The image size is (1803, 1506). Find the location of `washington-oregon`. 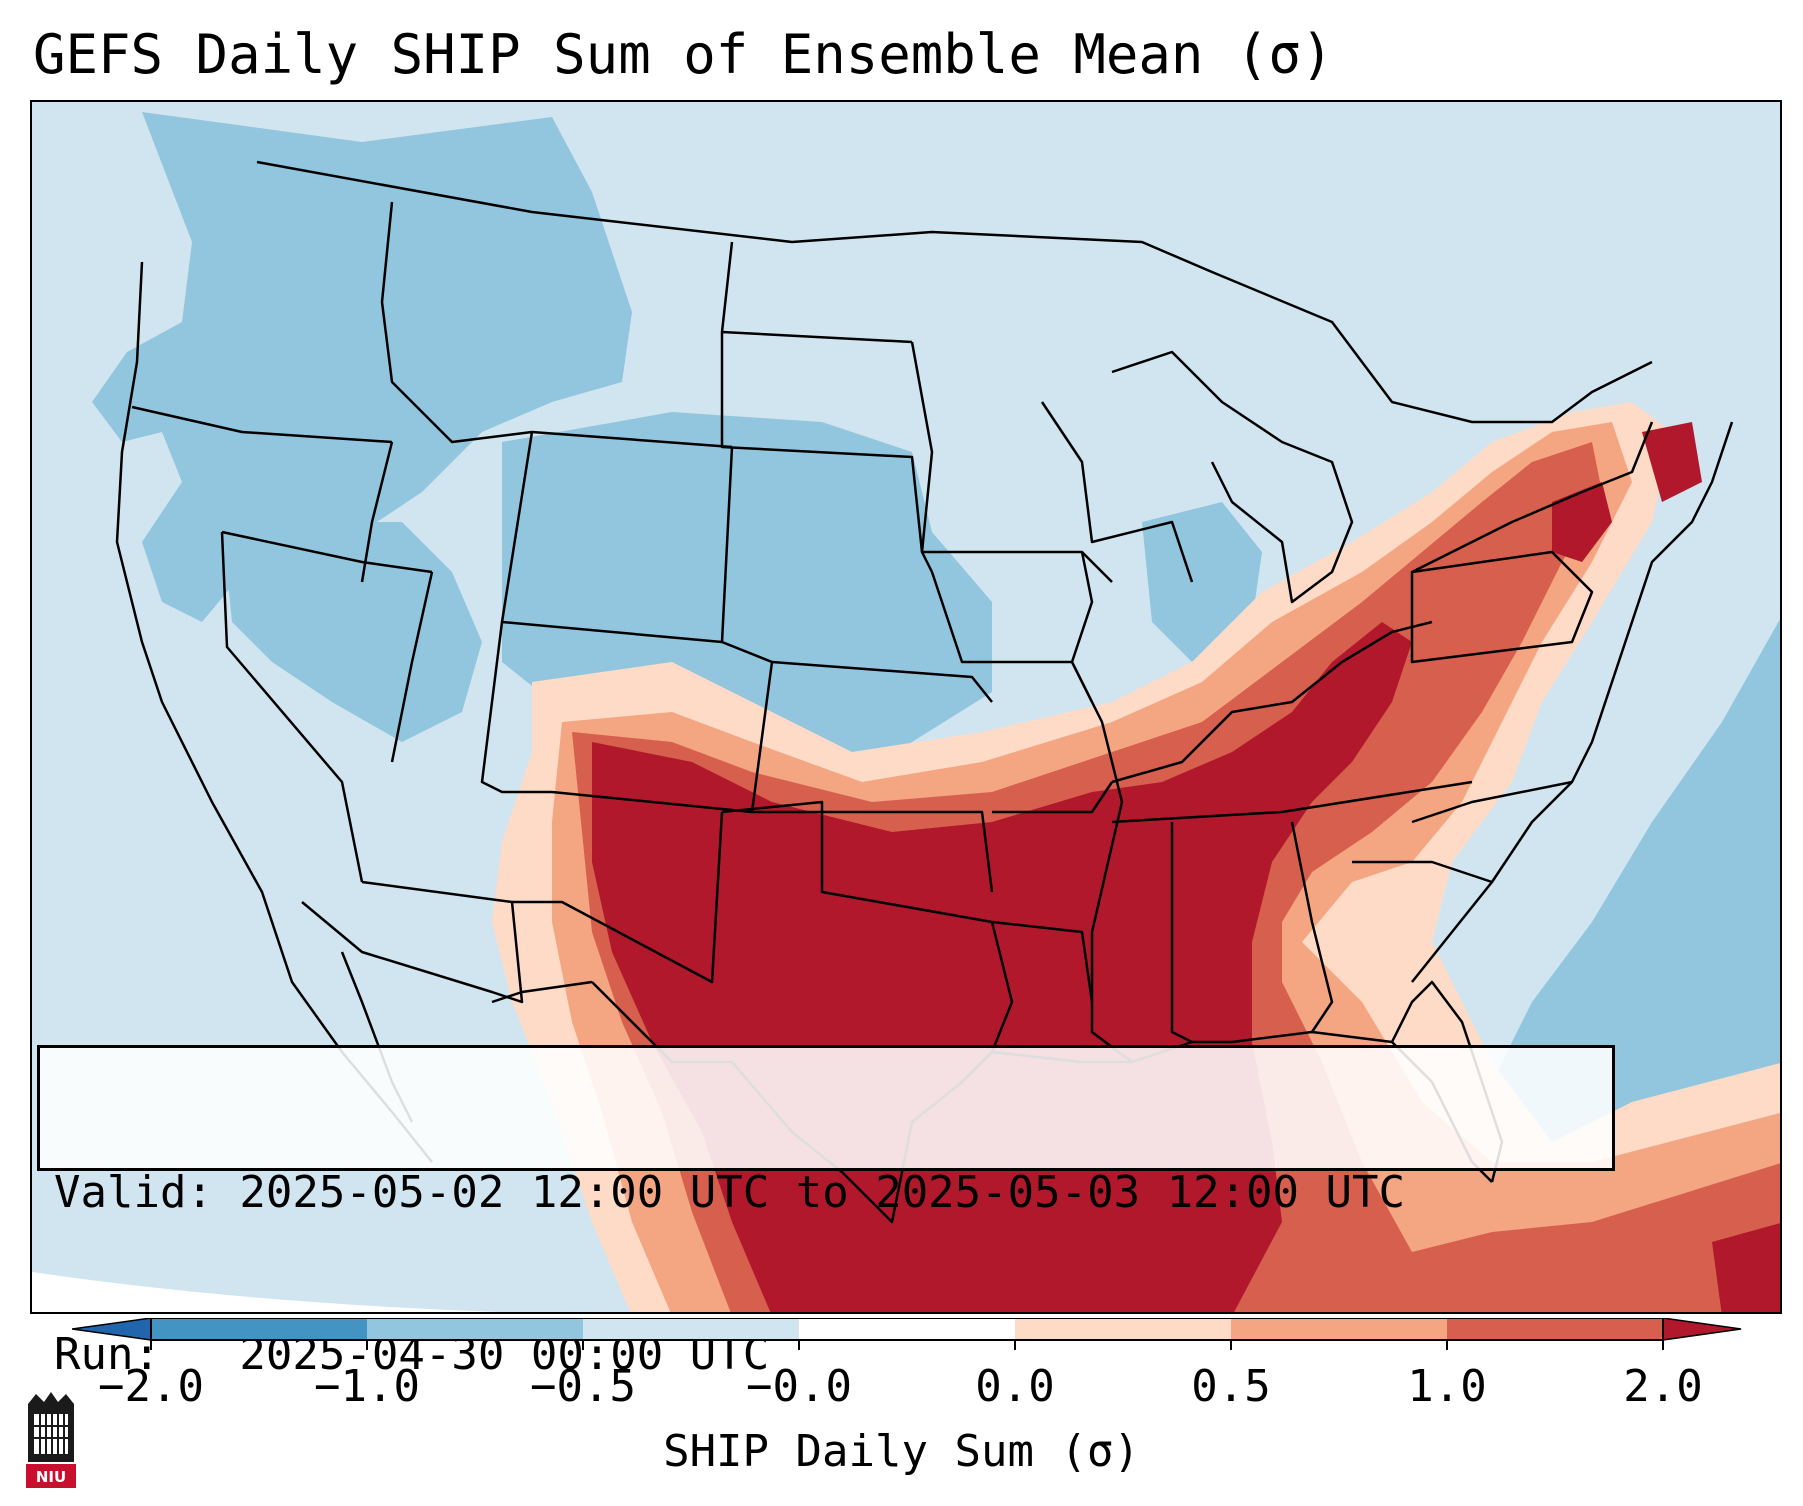

washington-oregon is located at coordinates (262, 424).